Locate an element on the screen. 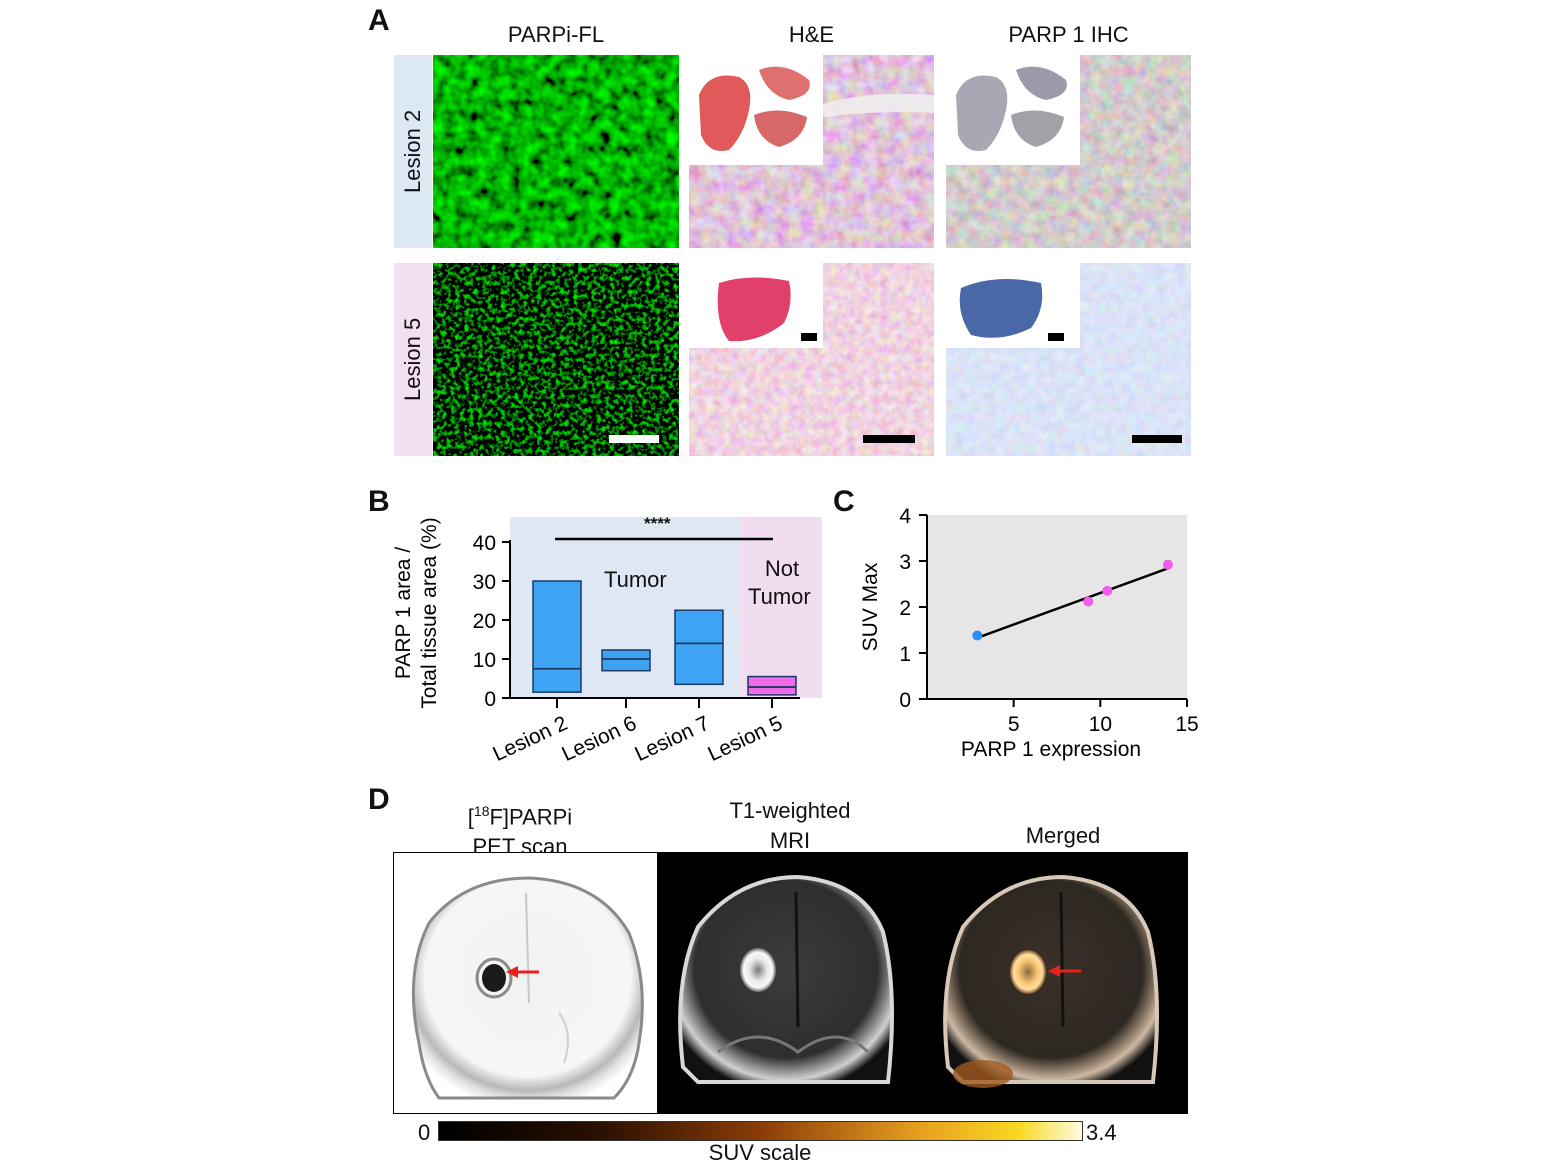 The width and height of the screenshot is (1555, 1173). x-tick-label: Lesion 2 is located at coordinates (530, 739).